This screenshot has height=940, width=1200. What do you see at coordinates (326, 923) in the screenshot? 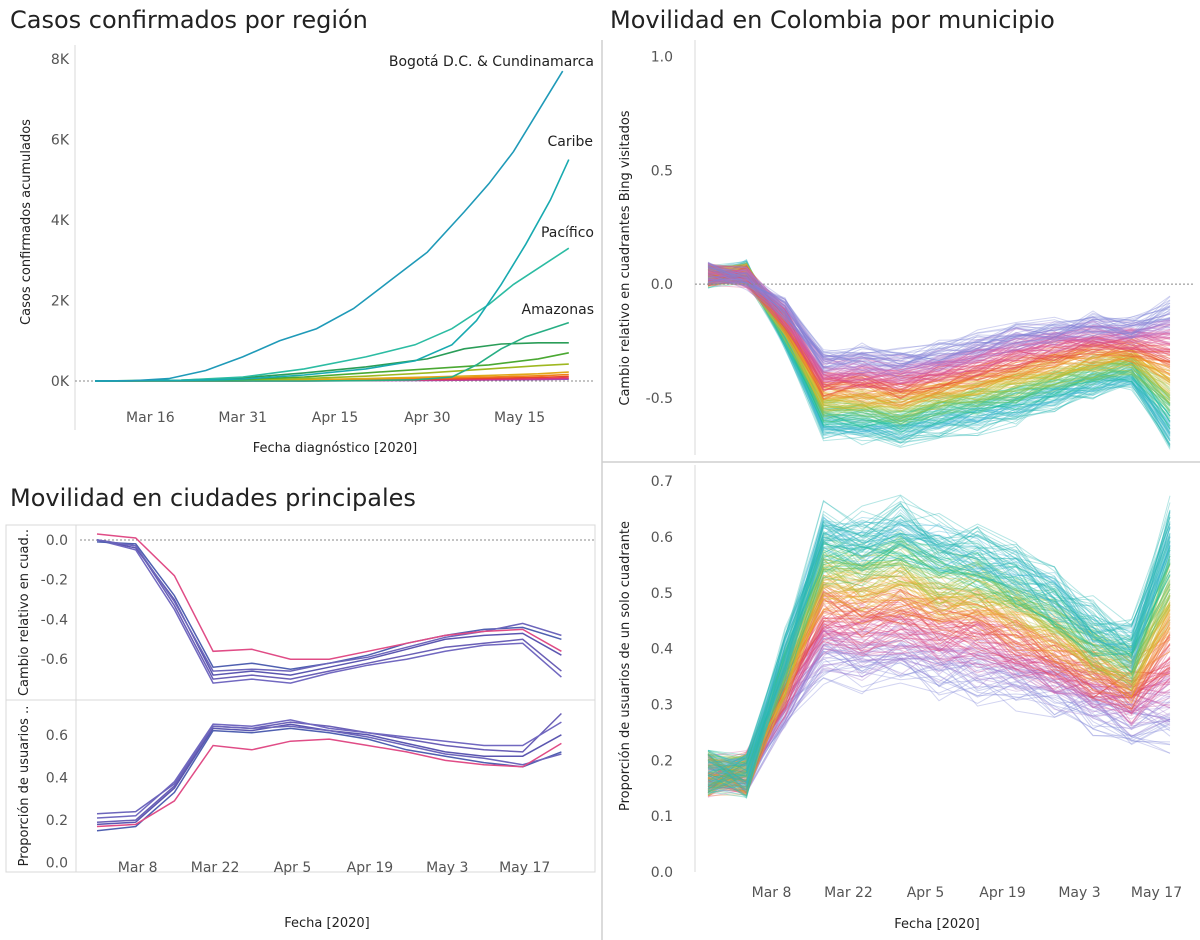
I see `ciudades-x-label: Fecha [2020]` at bounding box center [326, 923].